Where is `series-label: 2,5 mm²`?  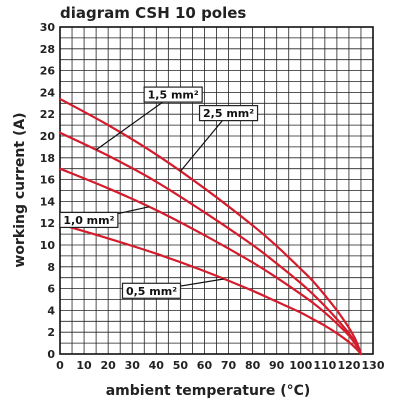 series-label: 2,5 mm² is located at coordinates (228, 113).